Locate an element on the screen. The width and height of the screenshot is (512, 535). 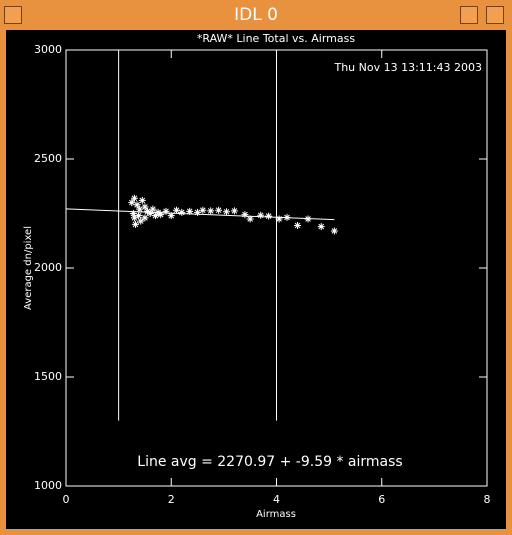
fit-annotation: Line avg = 2270.97 + -9.59 * airmass is located at coordinates (269, 462).